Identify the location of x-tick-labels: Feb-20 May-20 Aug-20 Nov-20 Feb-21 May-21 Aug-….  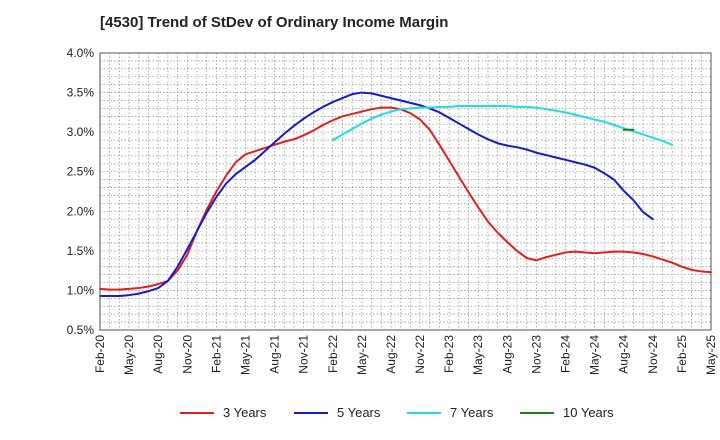
(405, 355).